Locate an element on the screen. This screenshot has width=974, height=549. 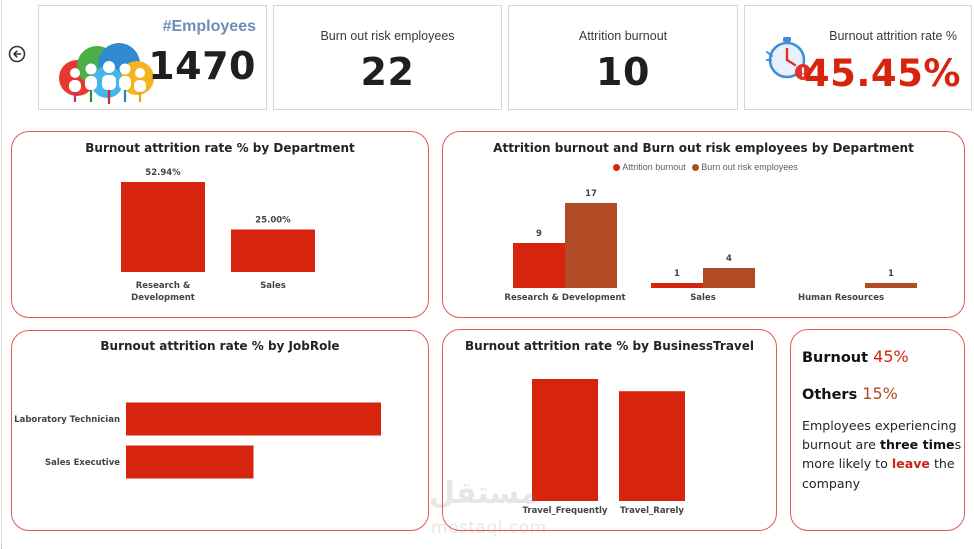
desc-bold: three time is located at coordinates (917, 445).